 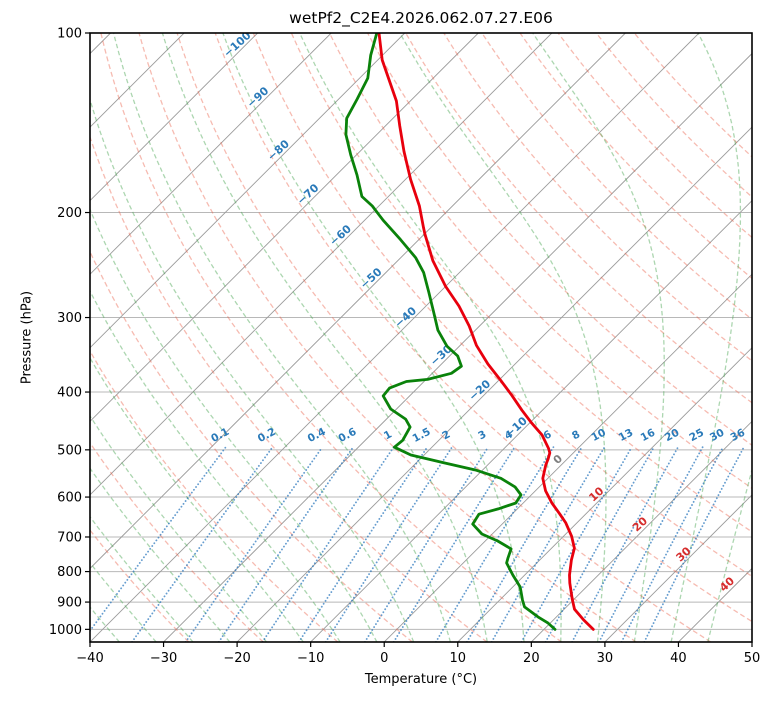 I want to click on y-tick-label: 800, so click(x=69, y=572).